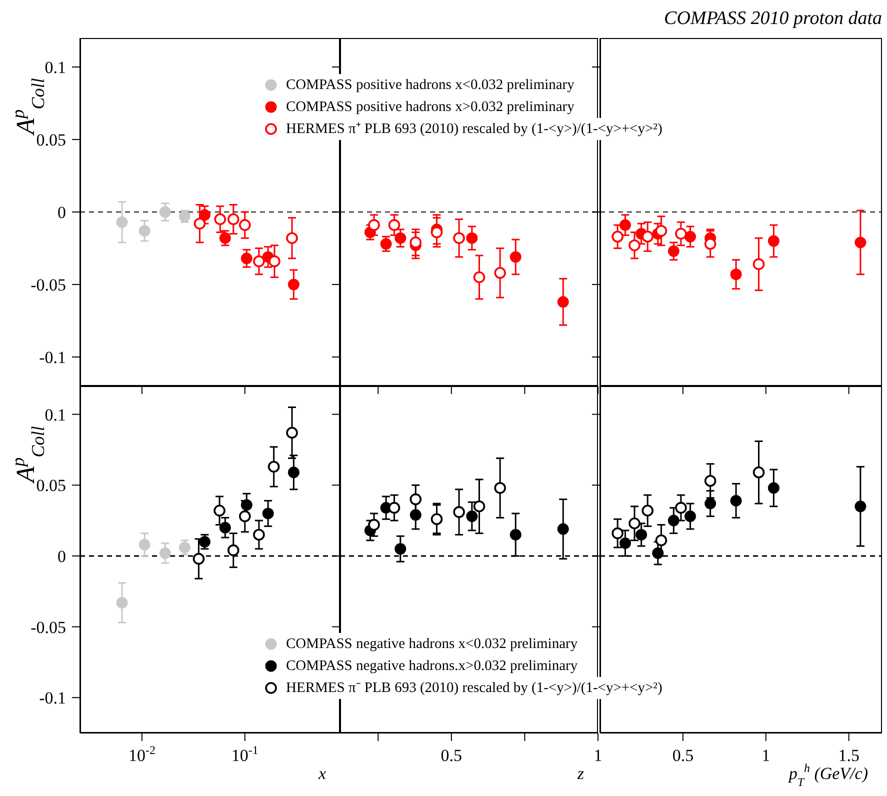 The height and width of the screenshot is (796, 887). What do you see at coordinates (474, 129) in the screenshot?
I see `legend-label: HERMES π⁺ PLB 693 (2010) rescaled by (1-<y>)/(1-<y>+<y>²)` at bounding box center [474, 129].